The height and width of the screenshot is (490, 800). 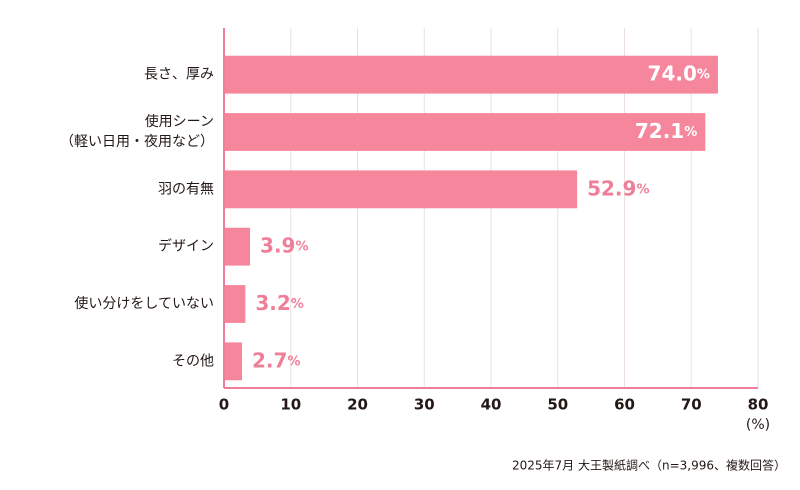 I want to click on value-label: 2.7%, so click(x=276, y=360).